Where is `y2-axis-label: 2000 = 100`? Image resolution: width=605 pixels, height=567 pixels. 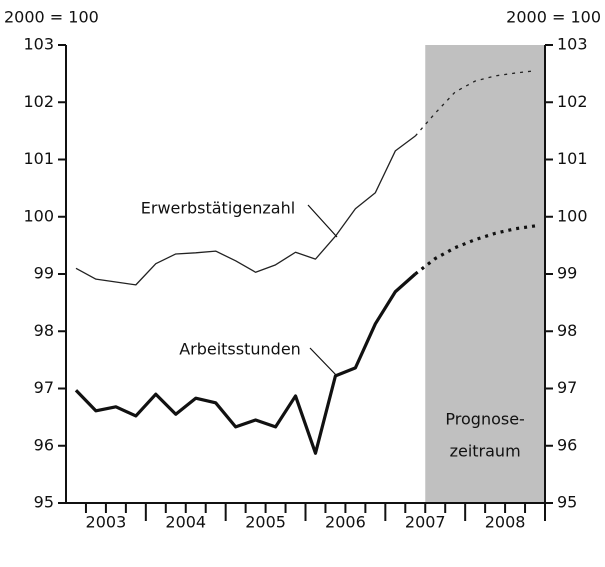
y2-axis-label: 2000 = 100 is located at coordinates (553, 17).